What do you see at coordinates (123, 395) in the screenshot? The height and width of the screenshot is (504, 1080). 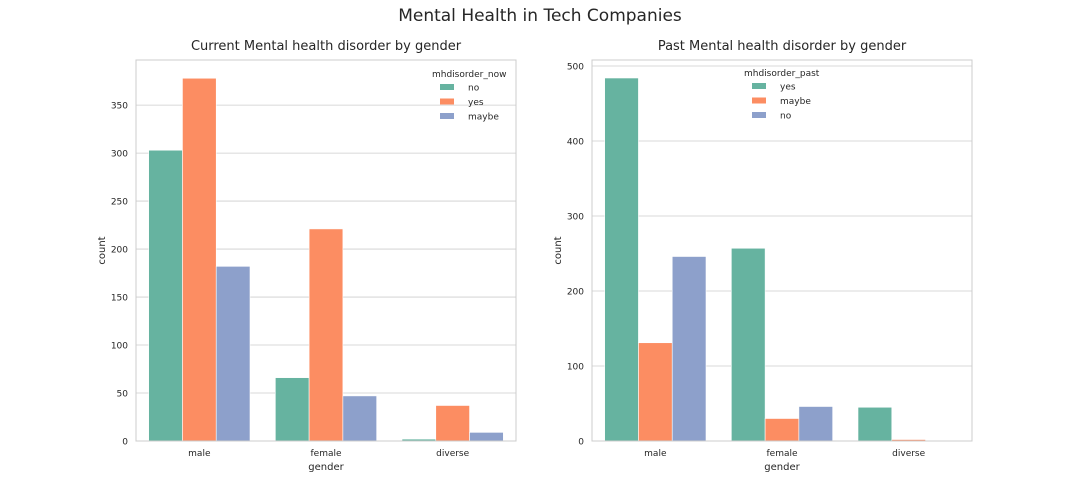 I see `y-tick-label: 50` at bounding box center [123, 395].